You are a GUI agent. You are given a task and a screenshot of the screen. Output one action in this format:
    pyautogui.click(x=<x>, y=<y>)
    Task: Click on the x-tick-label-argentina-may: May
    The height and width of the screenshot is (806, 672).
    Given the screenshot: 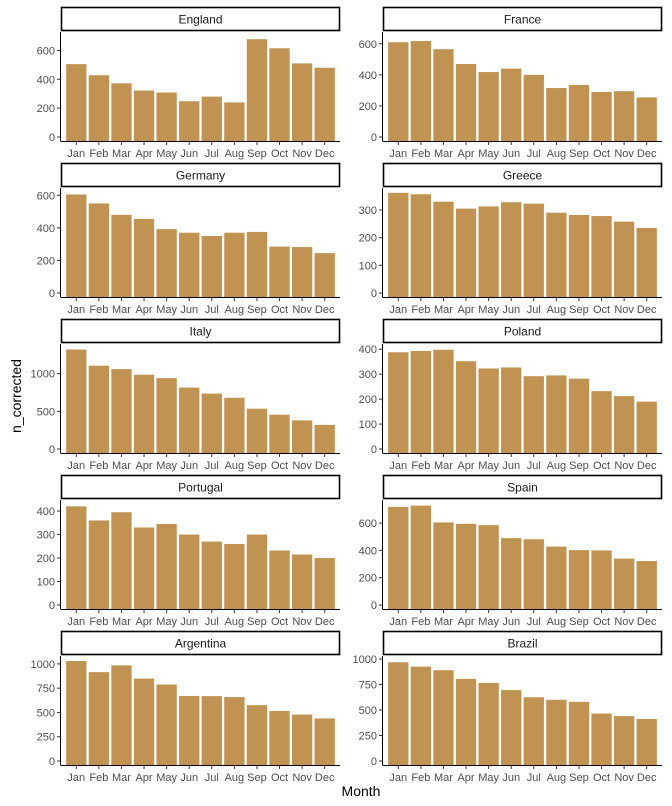 What is the action you would take?
    pyautogui.click(x=166, y=778)
    